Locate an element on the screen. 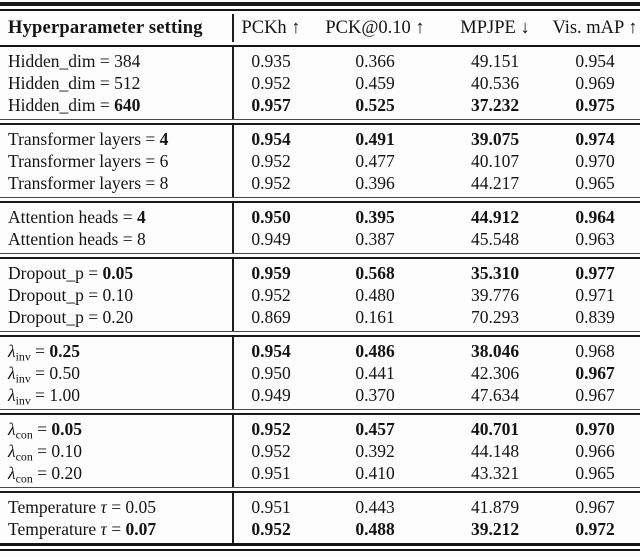  label-text: Transformer layers = 6 is located at coordinates (88, 161).